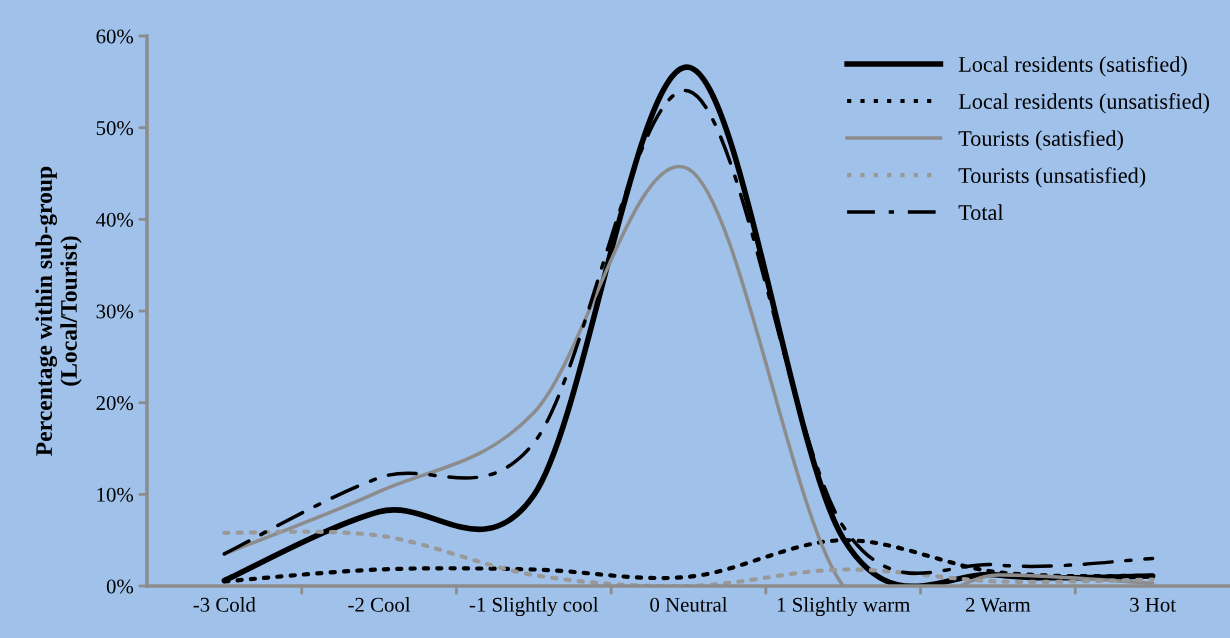  I want to click on y-tick-label: 20%, so click(115, 403).